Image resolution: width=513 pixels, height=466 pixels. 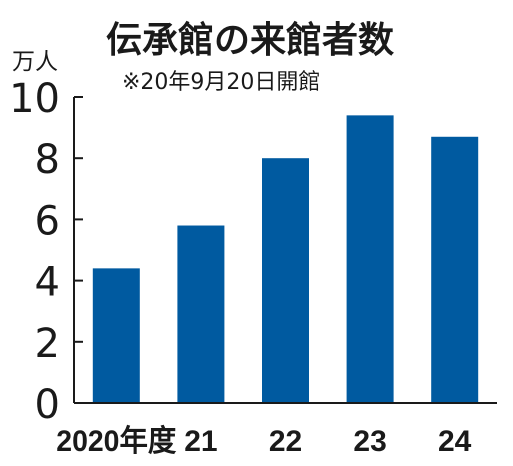 I want to click on x-tick-label: 24, so click(x=455, y=441).